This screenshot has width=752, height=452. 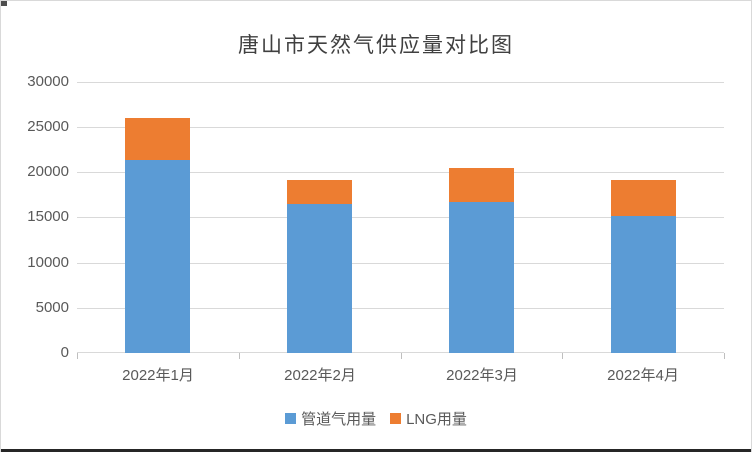 What do you see at coordinates (48, 126) in the screenshot?
I see `y-axis-tick-label: 25000` at bounding box center [48, 126].